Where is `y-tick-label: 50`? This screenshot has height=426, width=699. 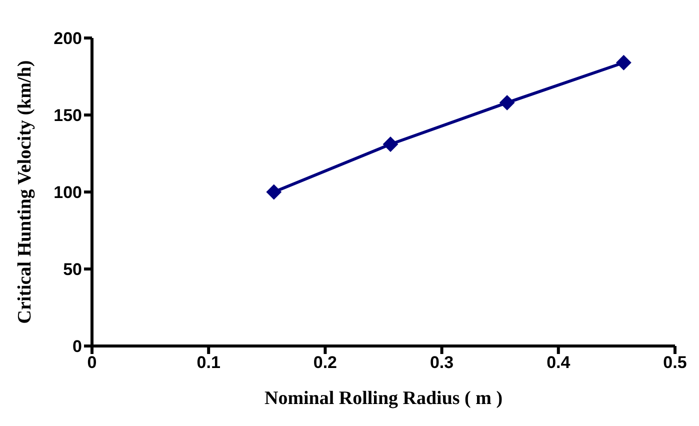
y-tick-label: 50 is located at coordinates (72, 270).